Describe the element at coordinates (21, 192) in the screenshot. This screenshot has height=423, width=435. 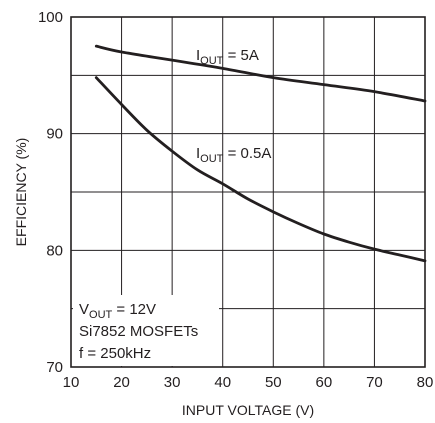
I see `y-axis-title: EFFICIENCY (%)` at that location.